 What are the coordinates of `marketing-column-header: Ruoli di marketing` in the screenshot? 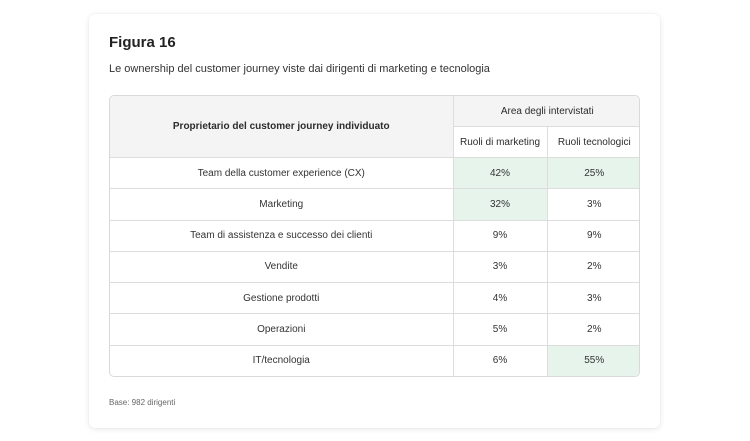 It's located at (500, 142).